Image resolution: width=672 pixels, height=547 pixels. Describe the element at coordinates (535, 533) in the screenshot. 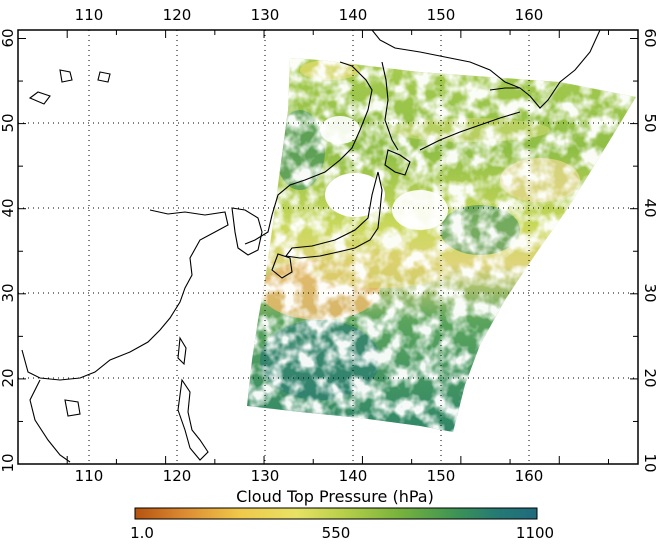

I see `colorbar-max-label: 1100` at that location.